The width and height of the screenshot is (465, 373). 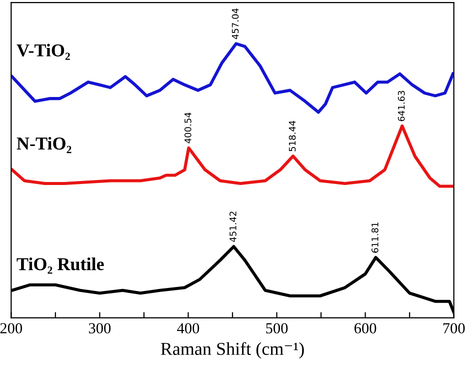 I want to click on annotation: 518.44, so click(x=292, y=136).